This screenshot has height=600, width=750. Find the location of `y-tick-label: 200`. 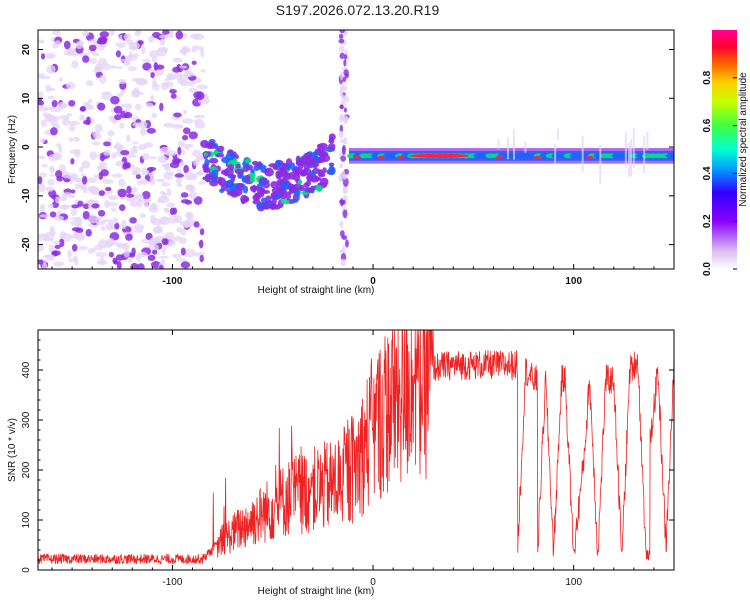

y-tick-label: 200 is located at coordinates (26, 469).